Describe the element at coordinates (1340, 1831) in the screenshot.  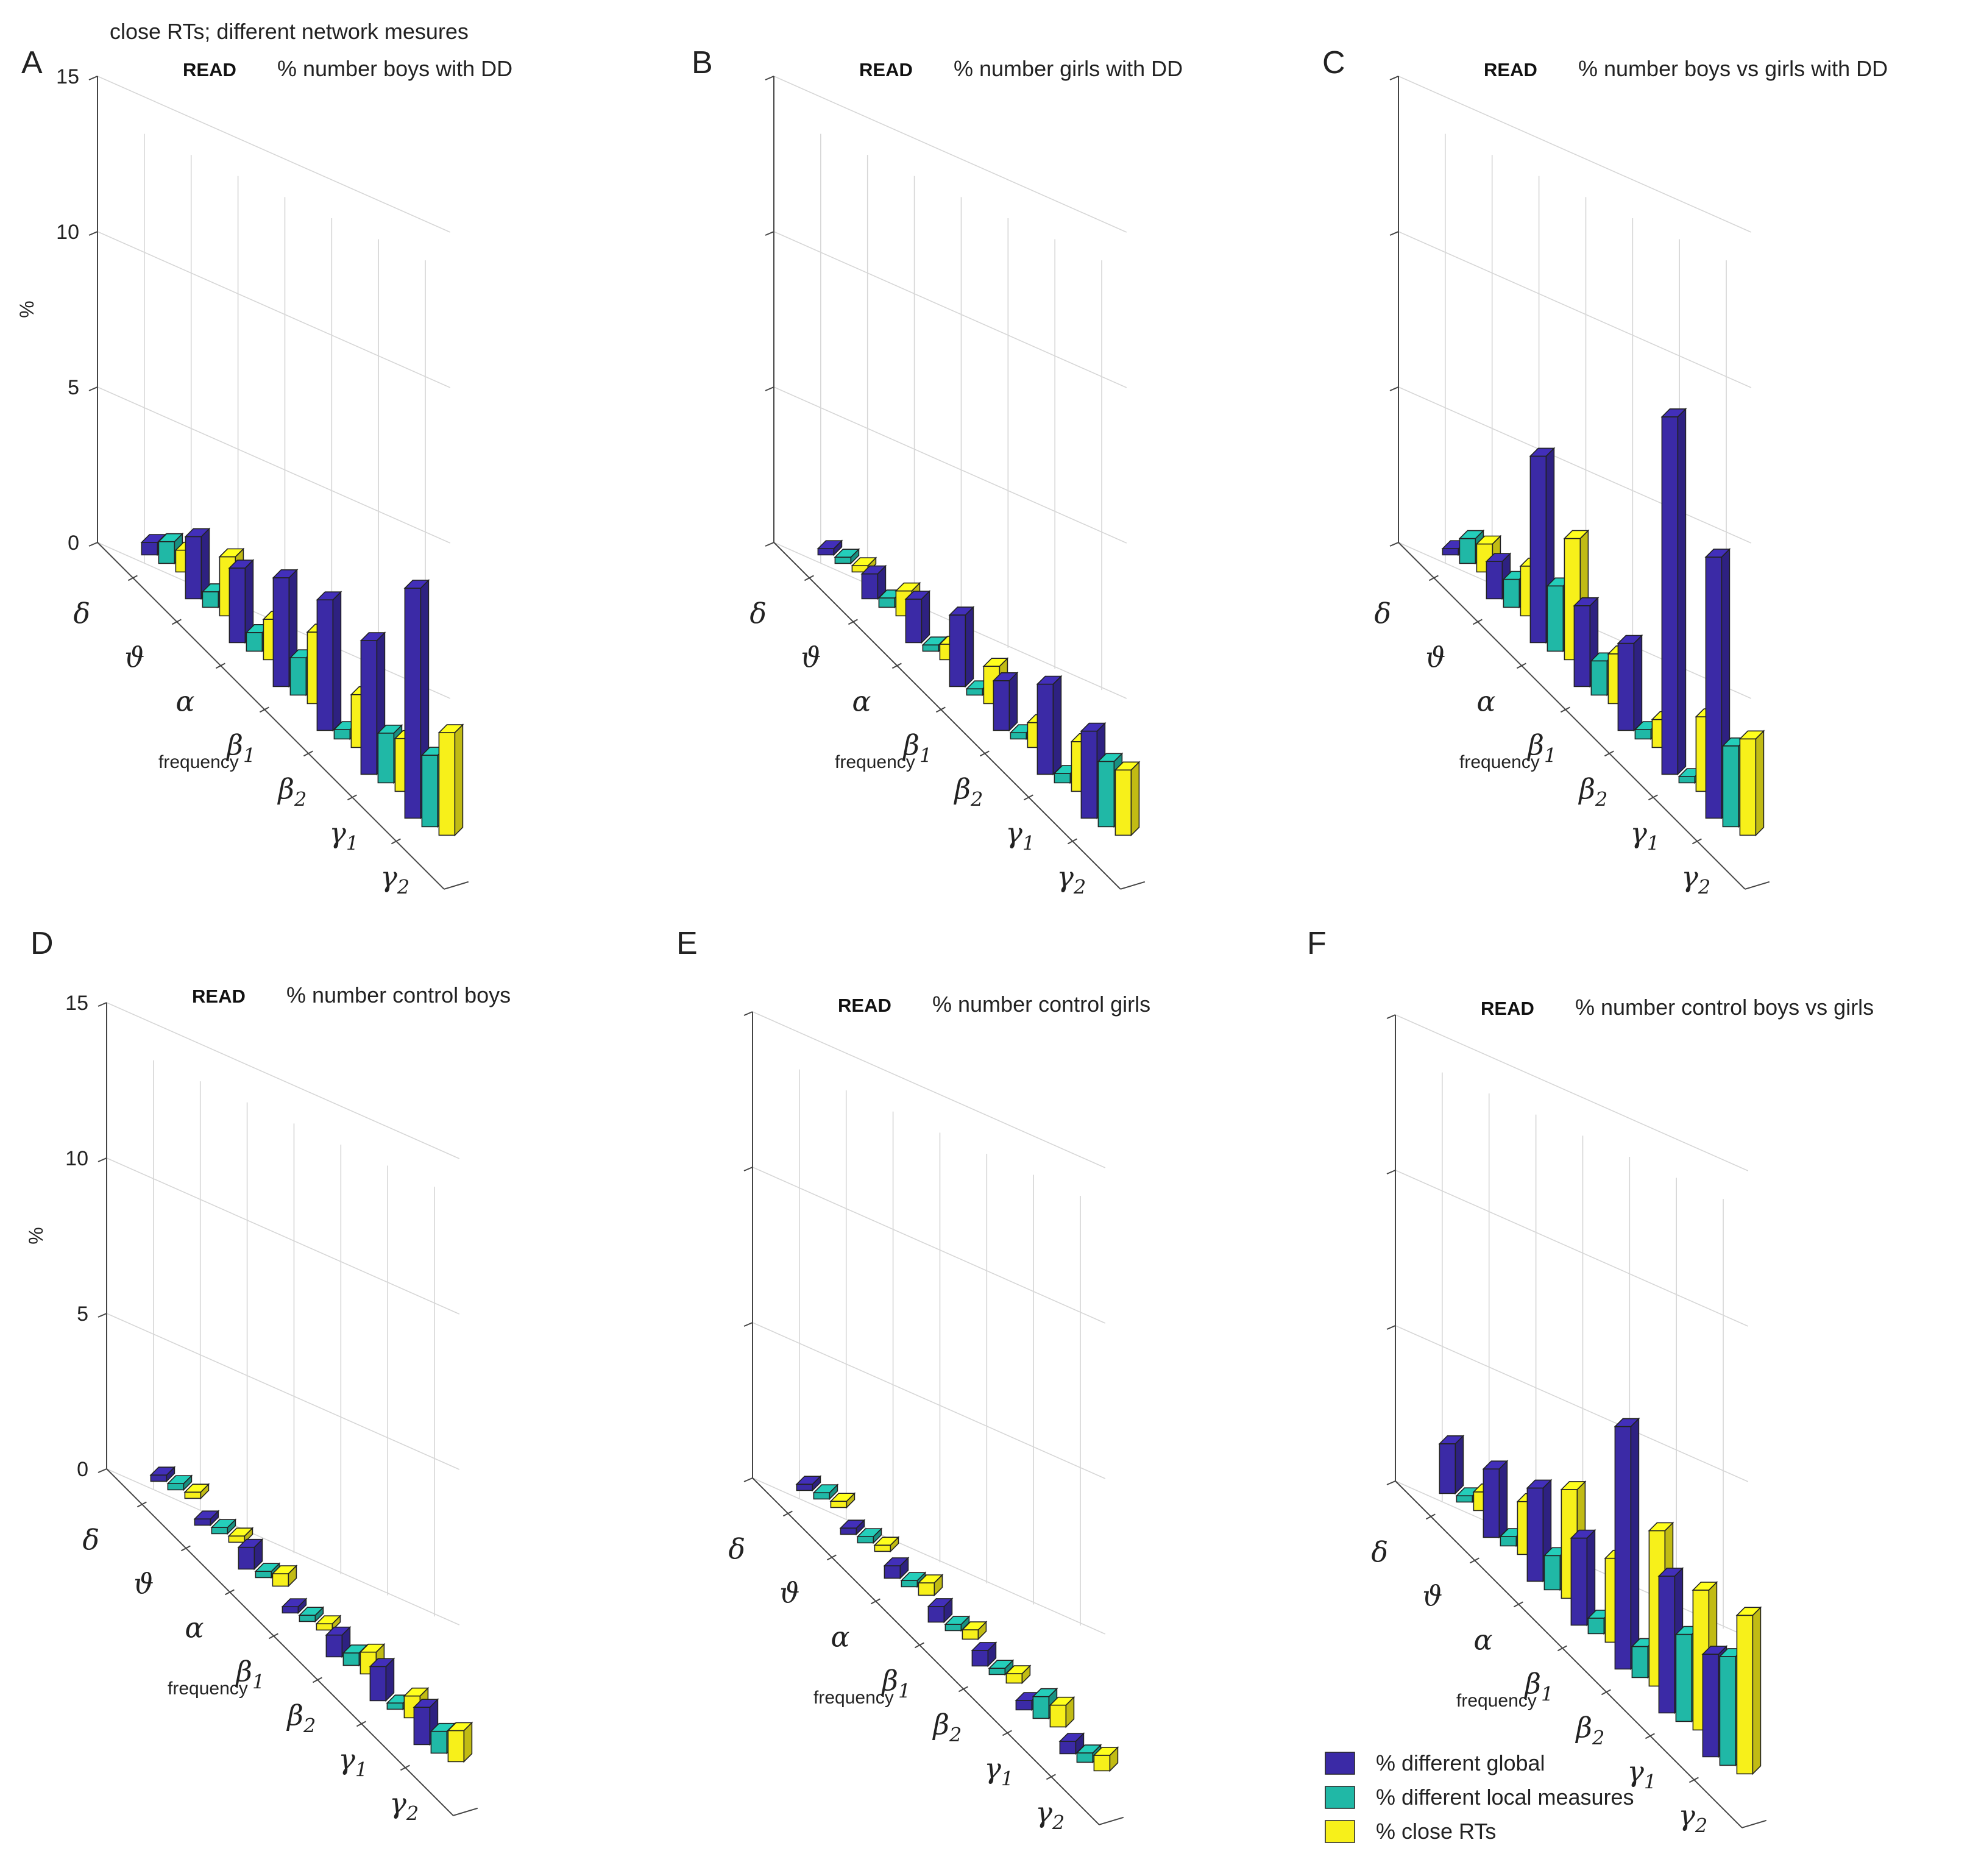
I see `legend-swatch` at that location.